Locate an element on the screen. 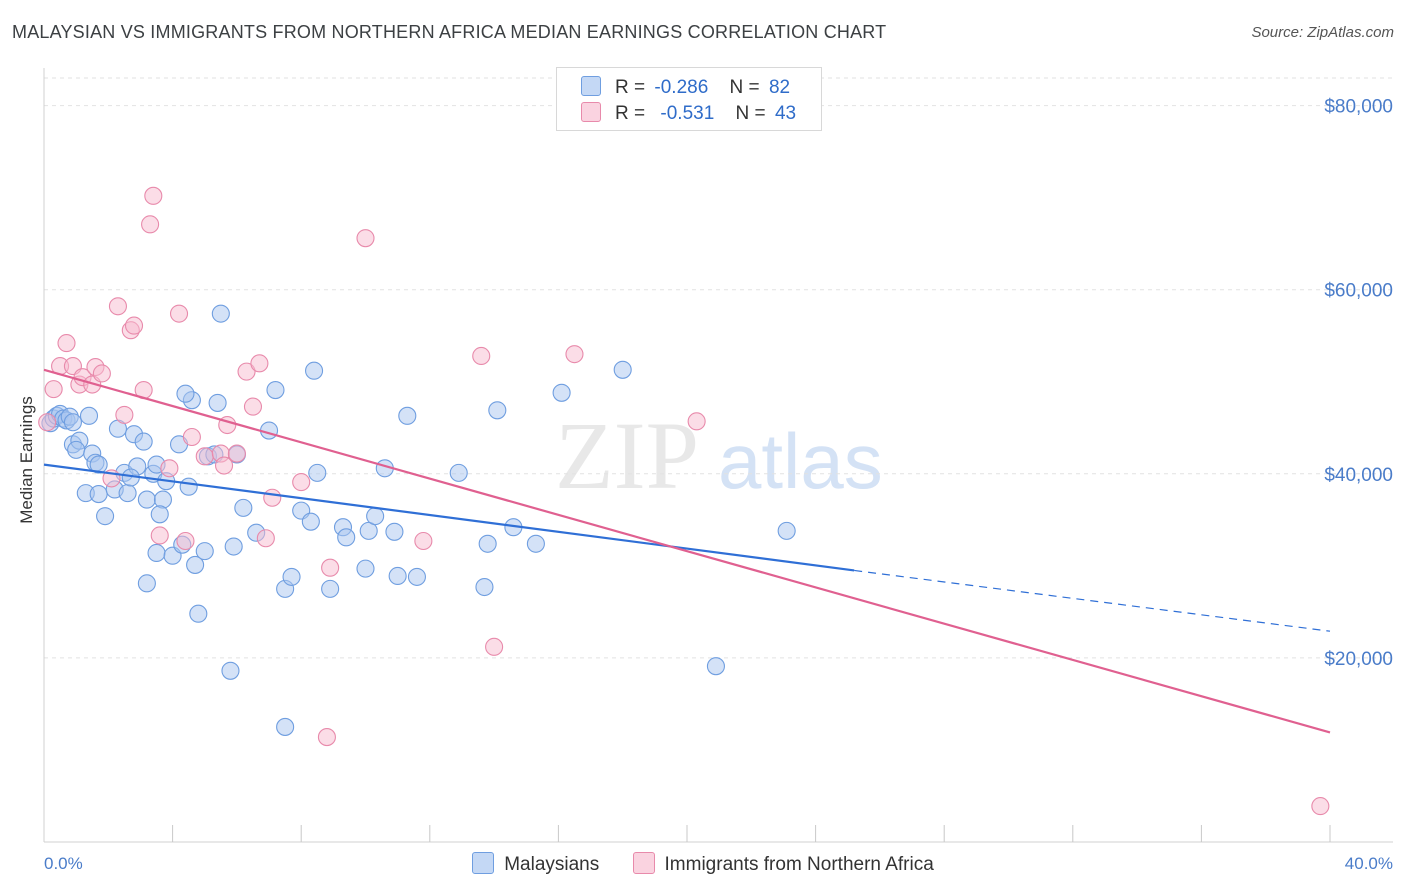 This screenshot has width=1406, height=892. legend-item-malaysians: Malaysians is located at coordinates (535, 864).